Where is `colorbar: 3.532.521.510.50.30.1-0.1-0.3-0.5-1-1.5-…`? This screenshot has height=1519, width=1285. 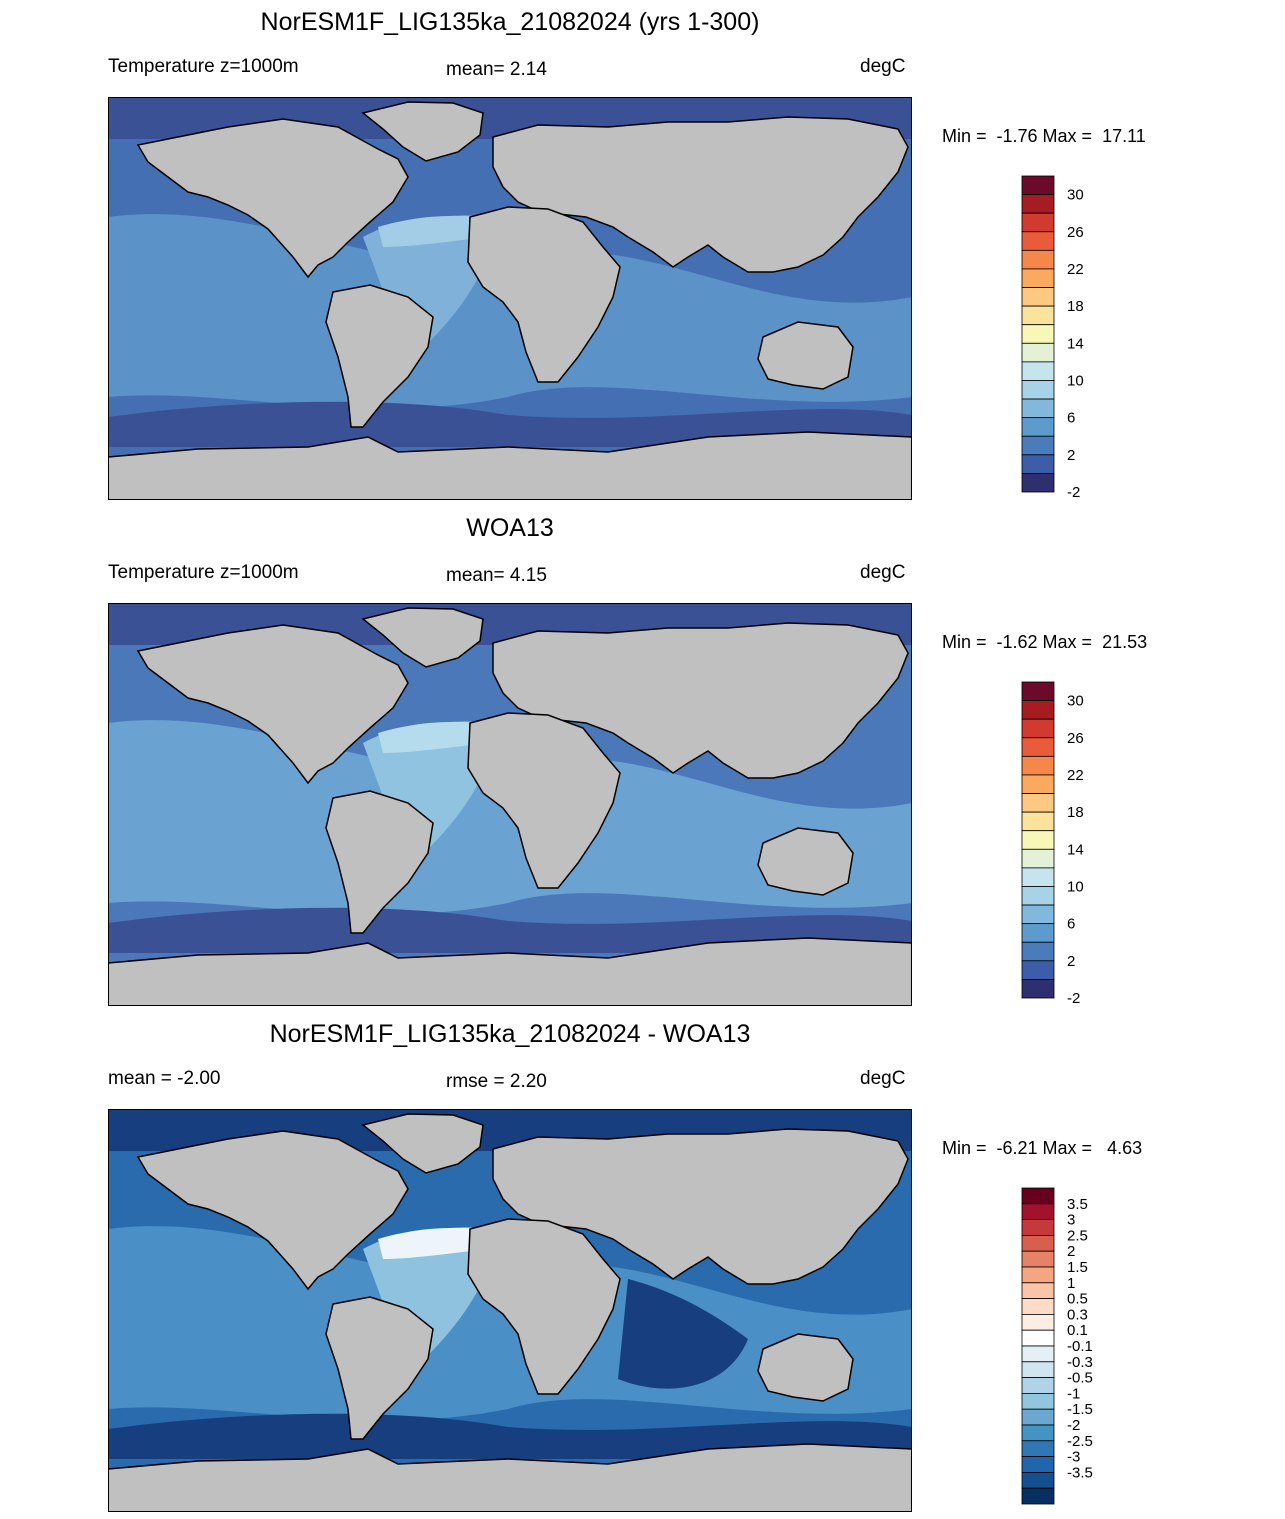 colorbar: 3.532.521.510.50.30.1-0.1-0.3-0.5-1-1.5-… is located at coordinates (1057, 1346).